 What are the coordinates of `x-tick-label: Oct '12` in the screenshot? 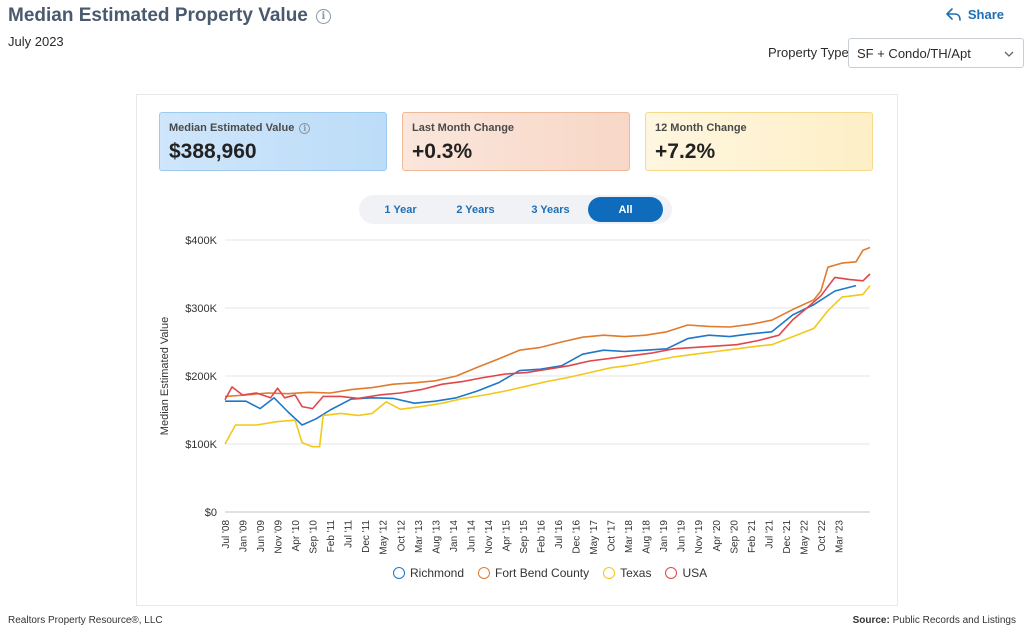 It's located at (401, 536).